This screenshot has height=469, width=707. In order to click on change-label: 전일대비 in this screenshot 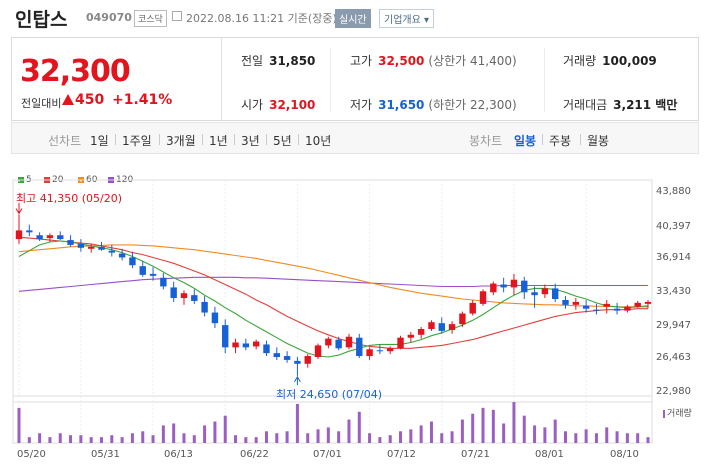, I will do `click(41, 103)`.